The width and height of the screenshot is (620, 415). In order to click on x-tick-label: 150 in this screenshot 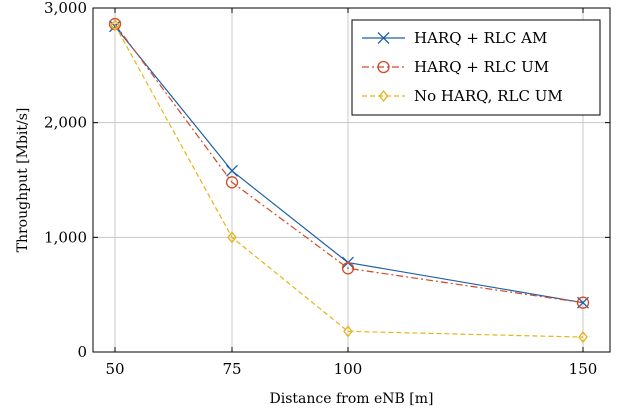, I will do `click(583, 369)`.